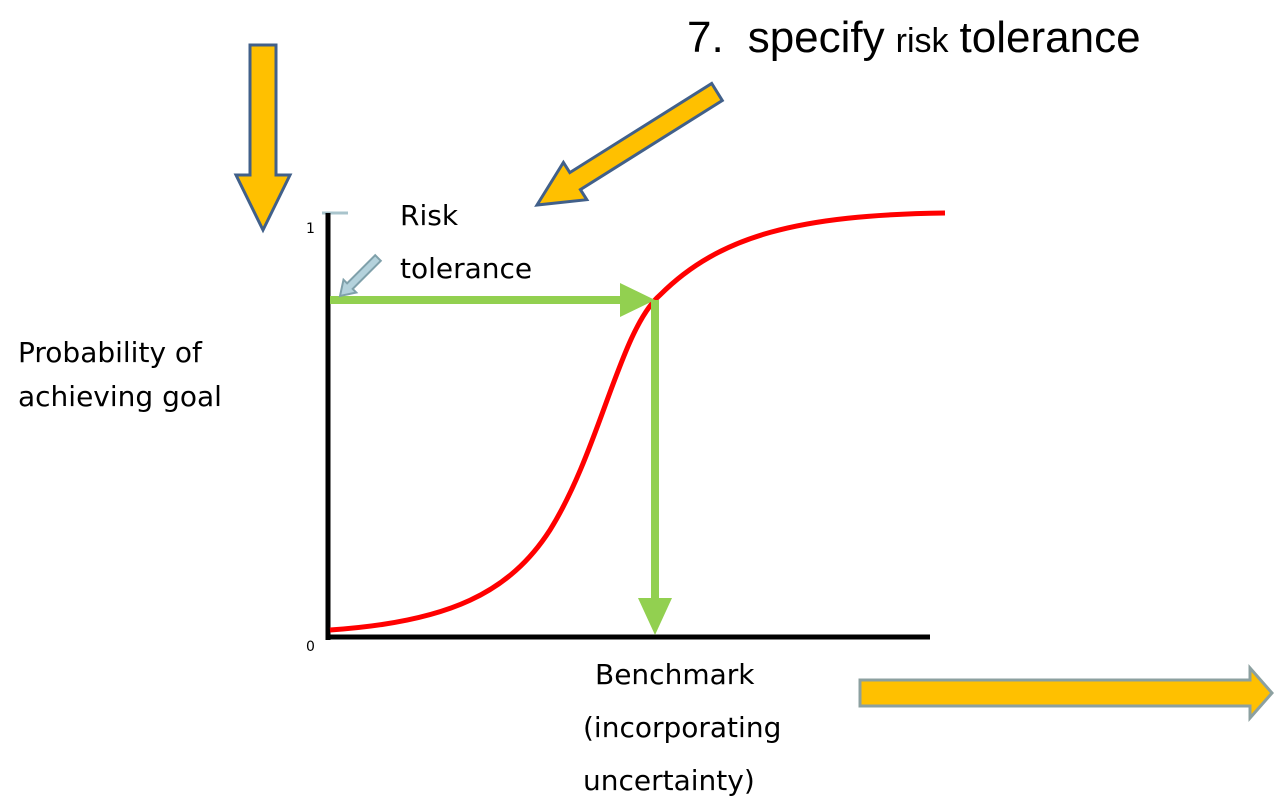 This screenshot has width=1276, height=804. Describe the element at coordinates (310, 229) in the screenshot. I see `y-max-label: 1` at that location.